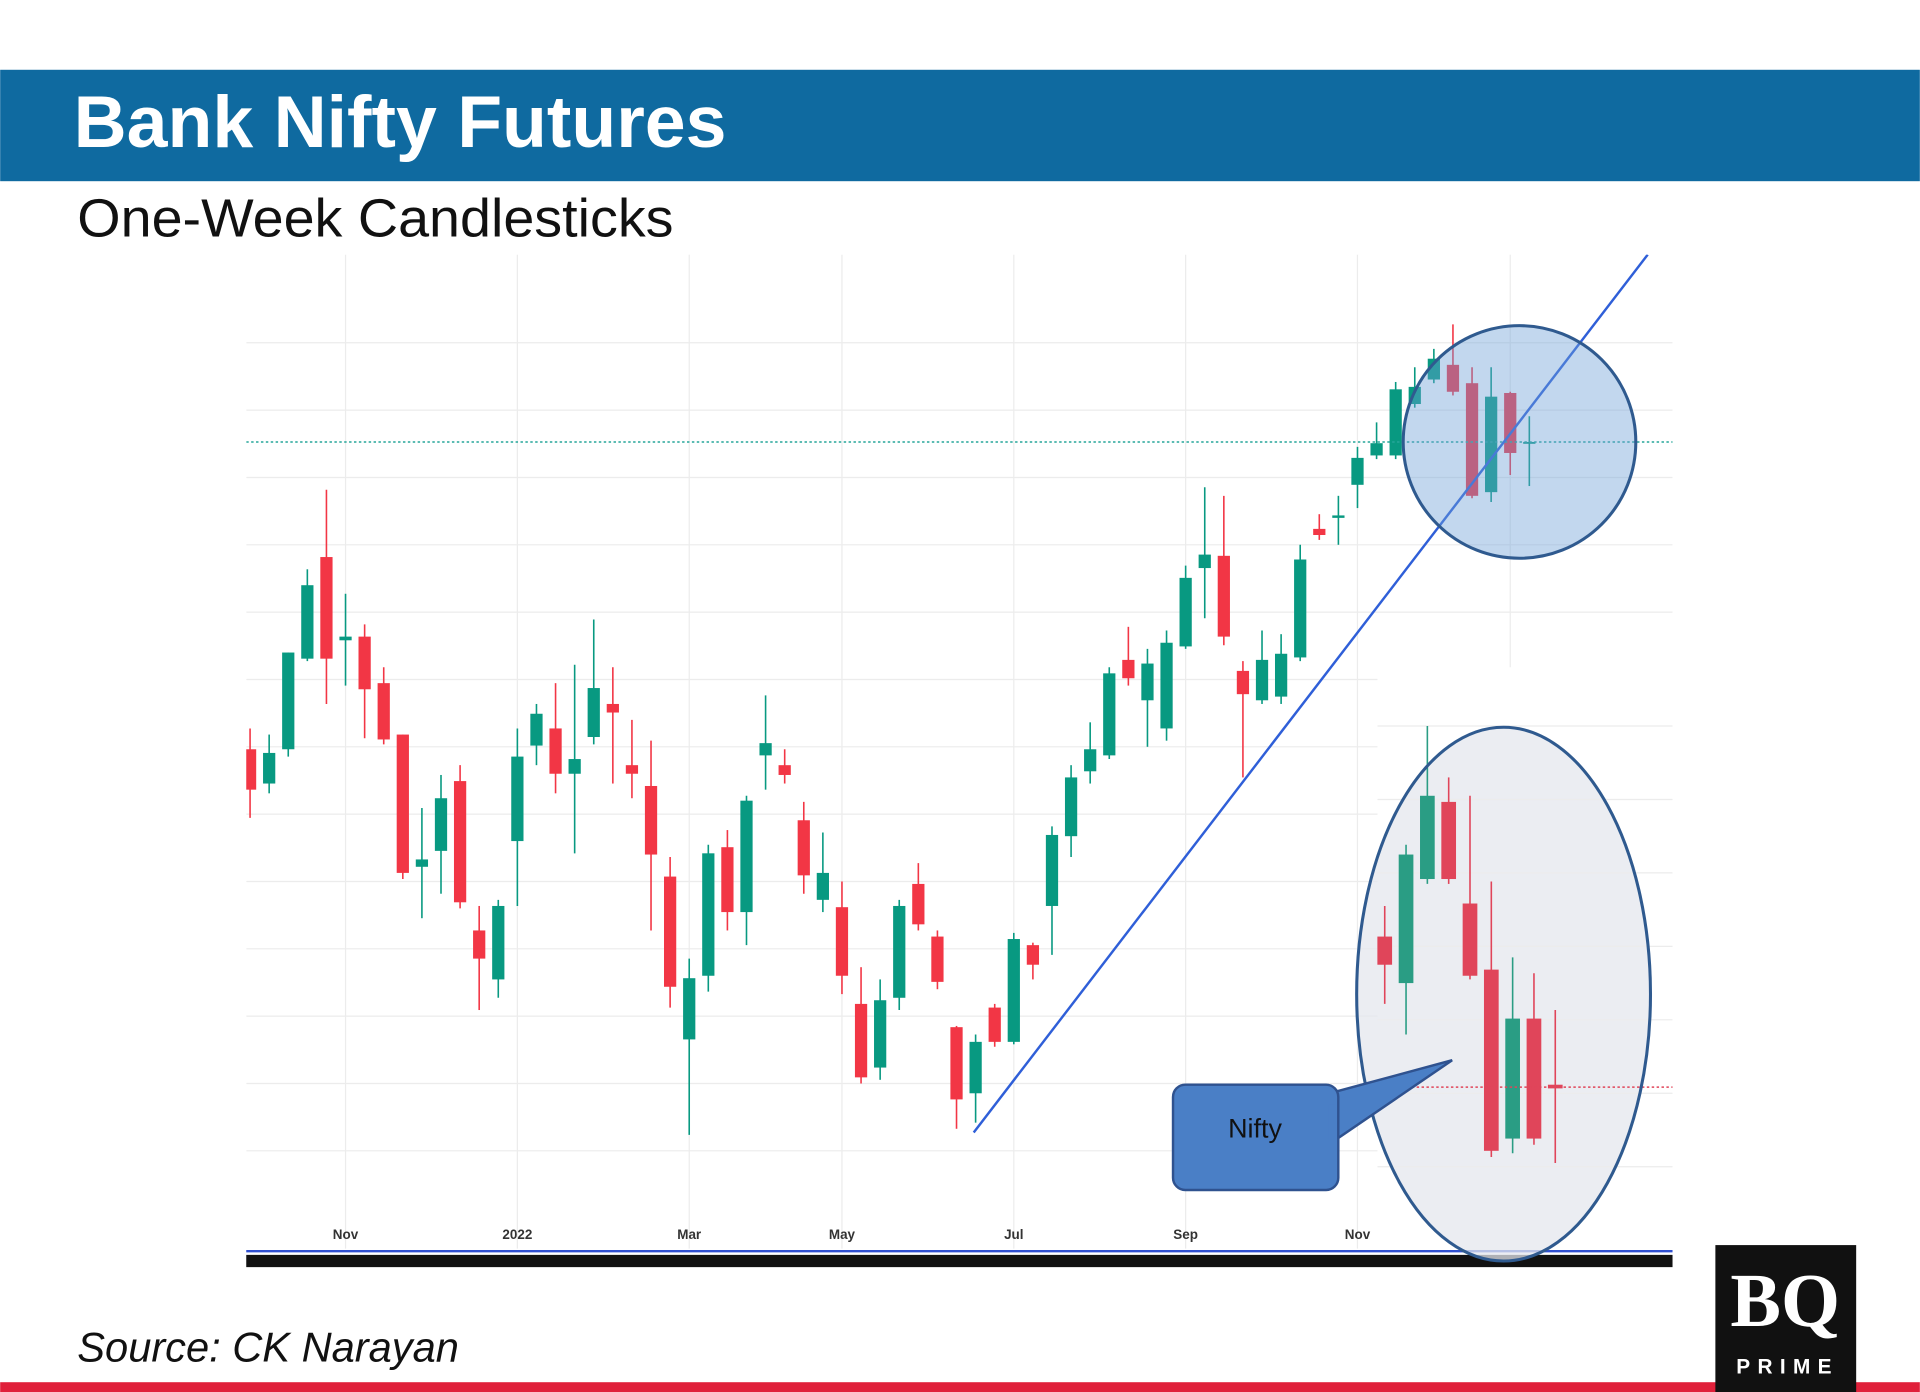 The width and height of the screenshot is (1920, 1392). I want to click on highlight-ellipse-fill, so click(1503, 994).